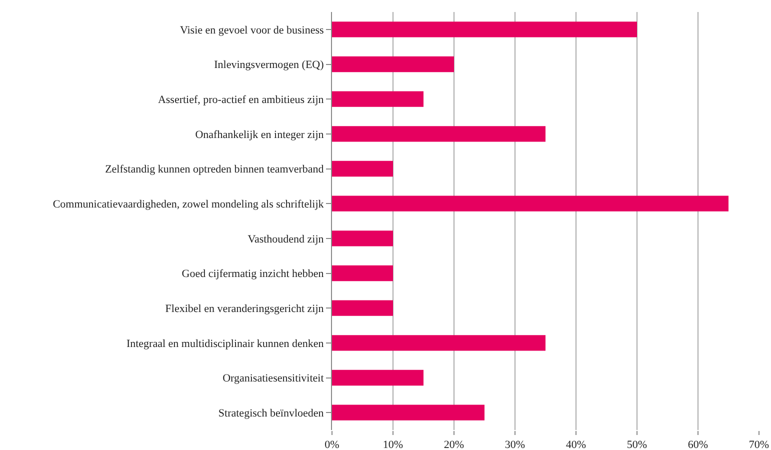 The image size is (771, 450). I want to click on x-tick-label: 10%, so click(393, 444).